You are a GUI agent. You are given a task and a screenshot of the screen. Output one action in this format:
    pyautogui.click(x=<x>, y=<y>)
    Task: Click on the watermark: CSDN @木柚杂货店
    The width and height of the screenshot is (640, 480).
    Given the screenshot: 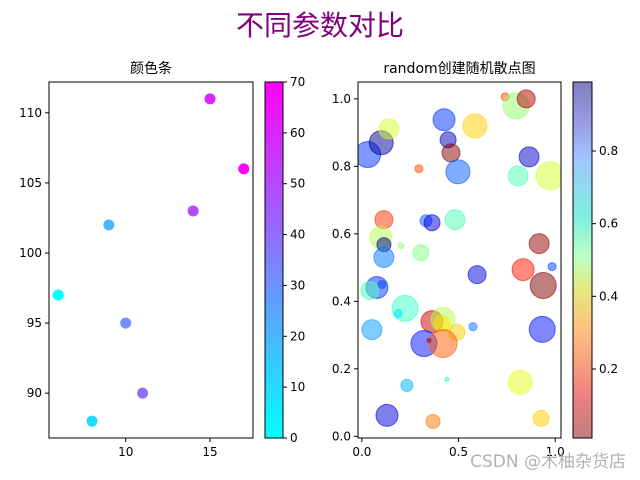 What is the action you would take?
    pyautogui.click(x=548, y=462)
    